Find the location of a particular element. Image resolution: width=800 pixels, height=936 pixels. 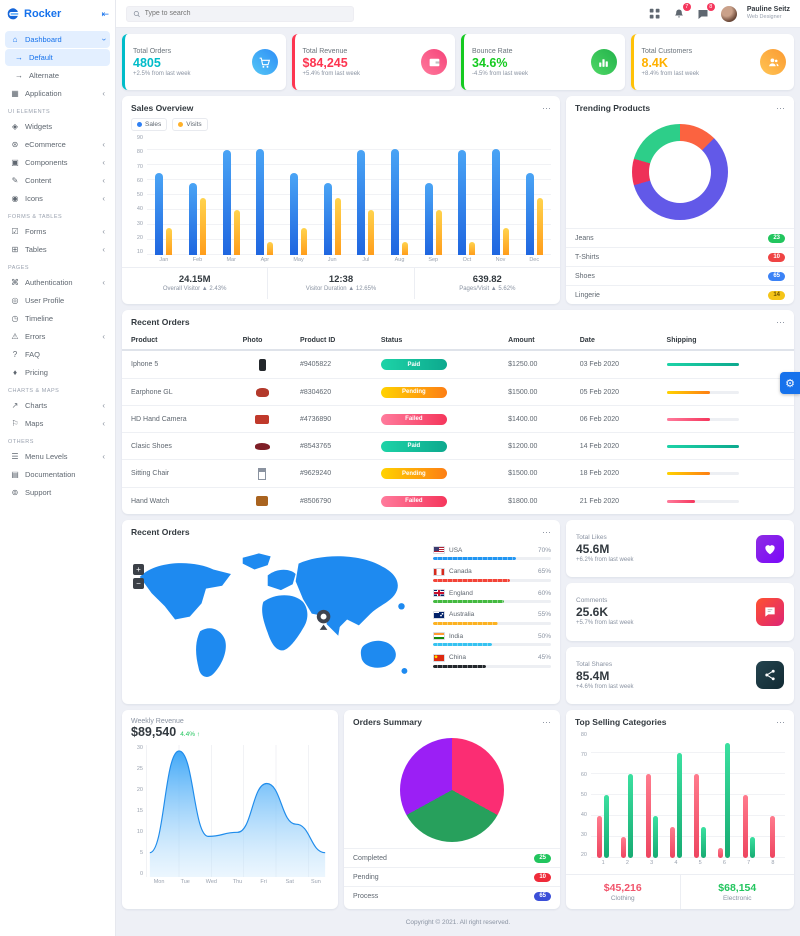

country-row-china: China 45% is located at coordinates (492, 660).